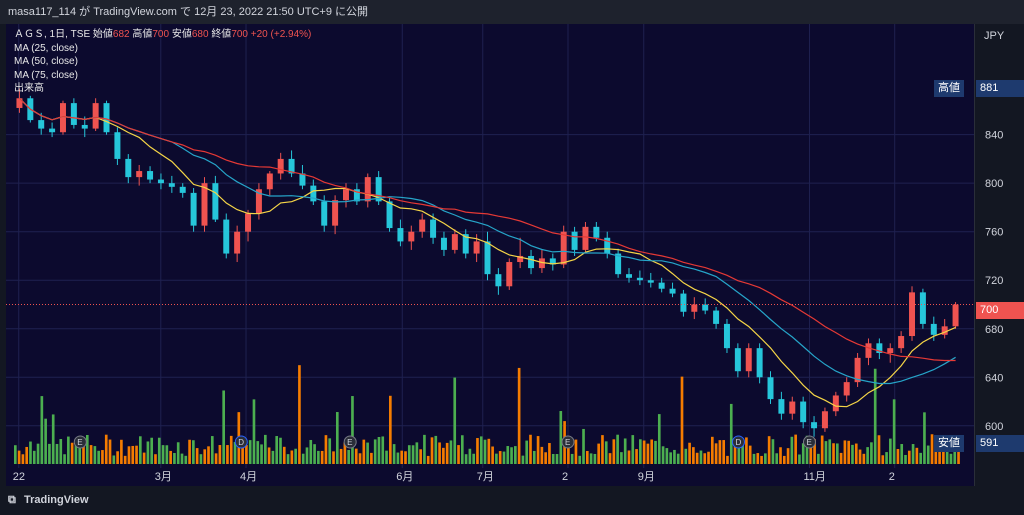 Image resolution: width=1024 pixels, height=515 pixels. What do you see at coordinates (46, 75) in the screenshot?
I see `legend-ma75: MA (75, close)` at bounding box center [46, 75].